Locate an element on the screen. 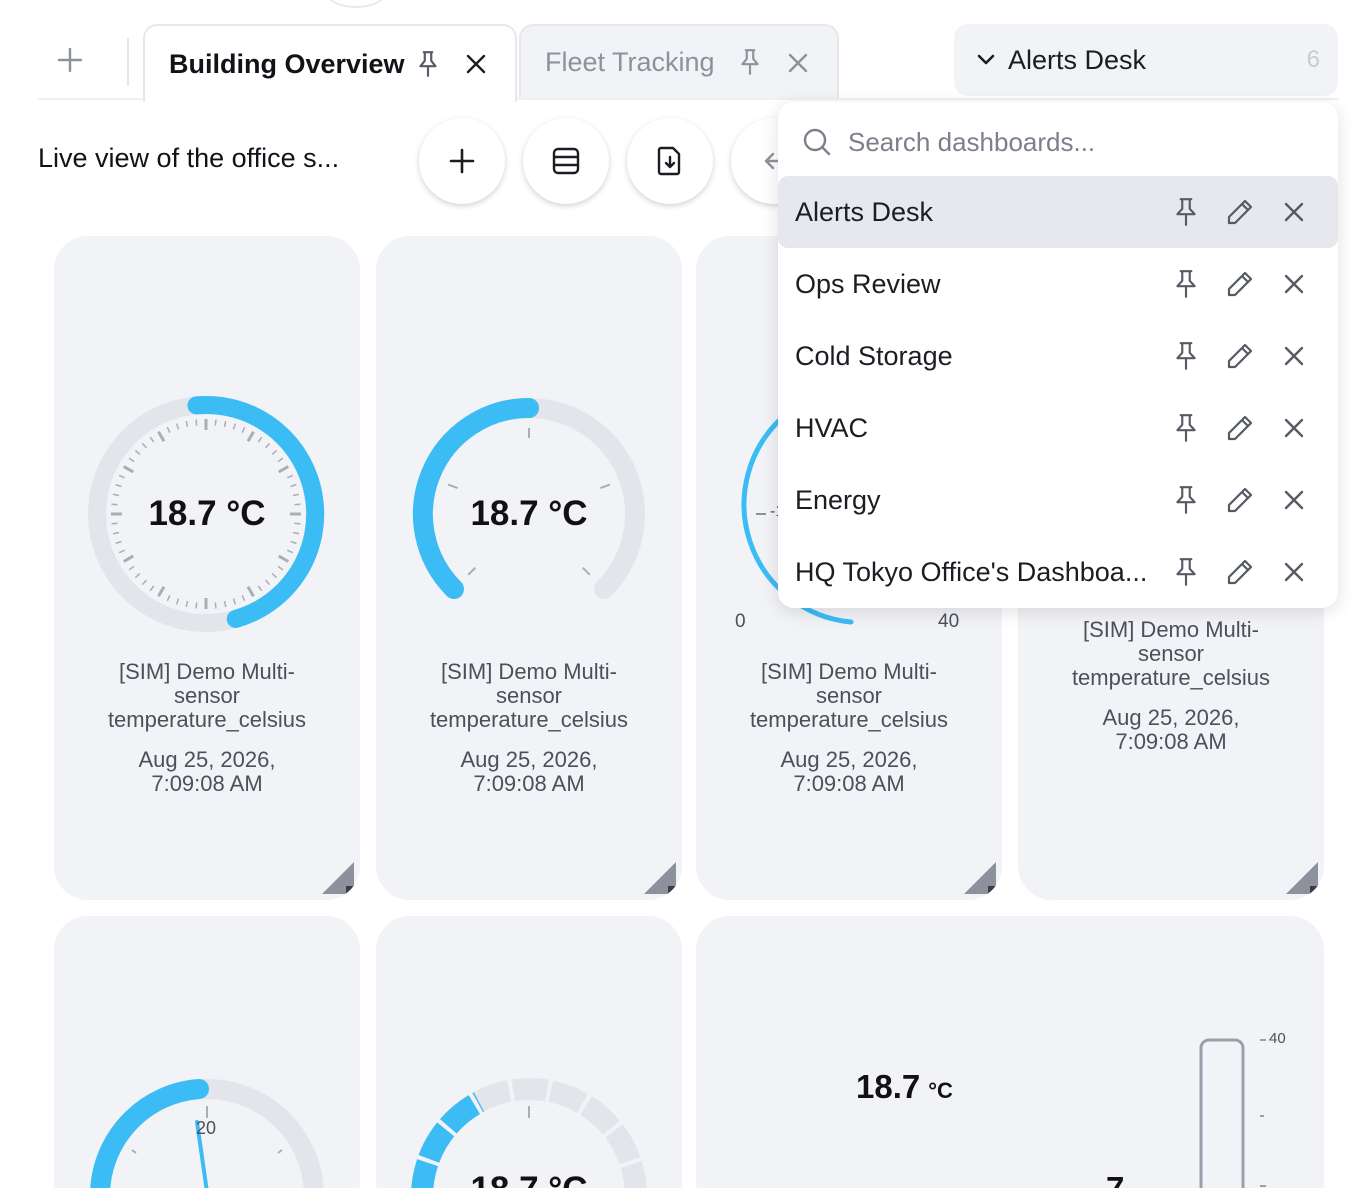 This screenshot has width=1370, height=1188. layout-rows-icon is located at coordinates (566, 161).